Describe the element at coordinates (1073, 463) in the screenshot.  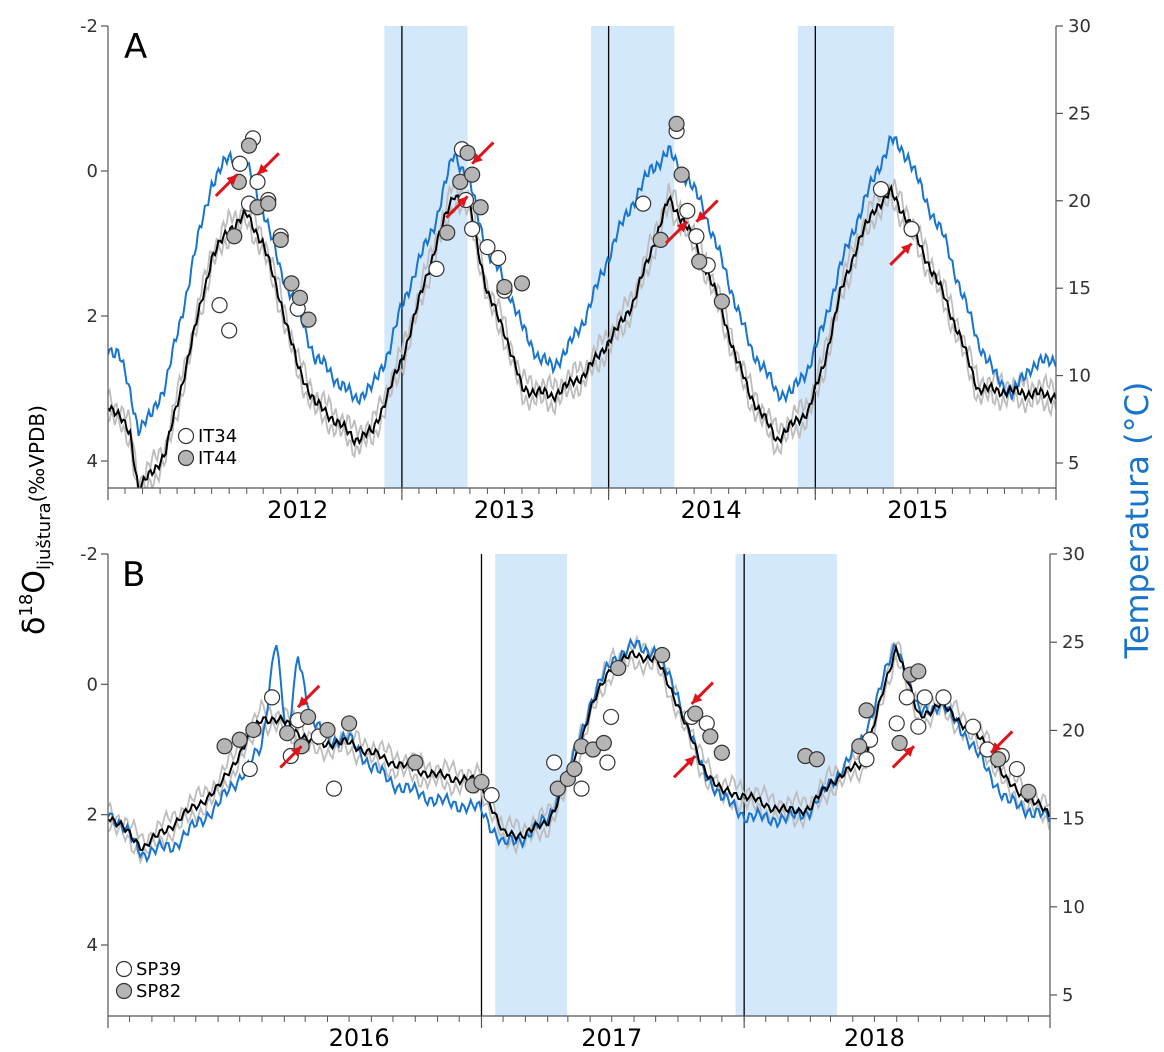
I see `y-right-tick-label: 5` at that location.